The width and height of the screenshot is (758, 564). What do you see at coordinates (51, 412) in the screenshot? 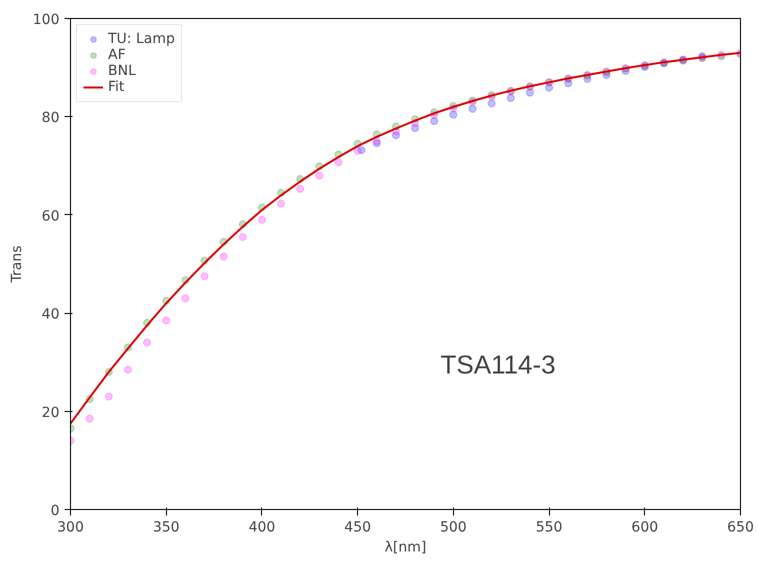
I see `y-tick-label: 20` at bounding box center [51, 412].